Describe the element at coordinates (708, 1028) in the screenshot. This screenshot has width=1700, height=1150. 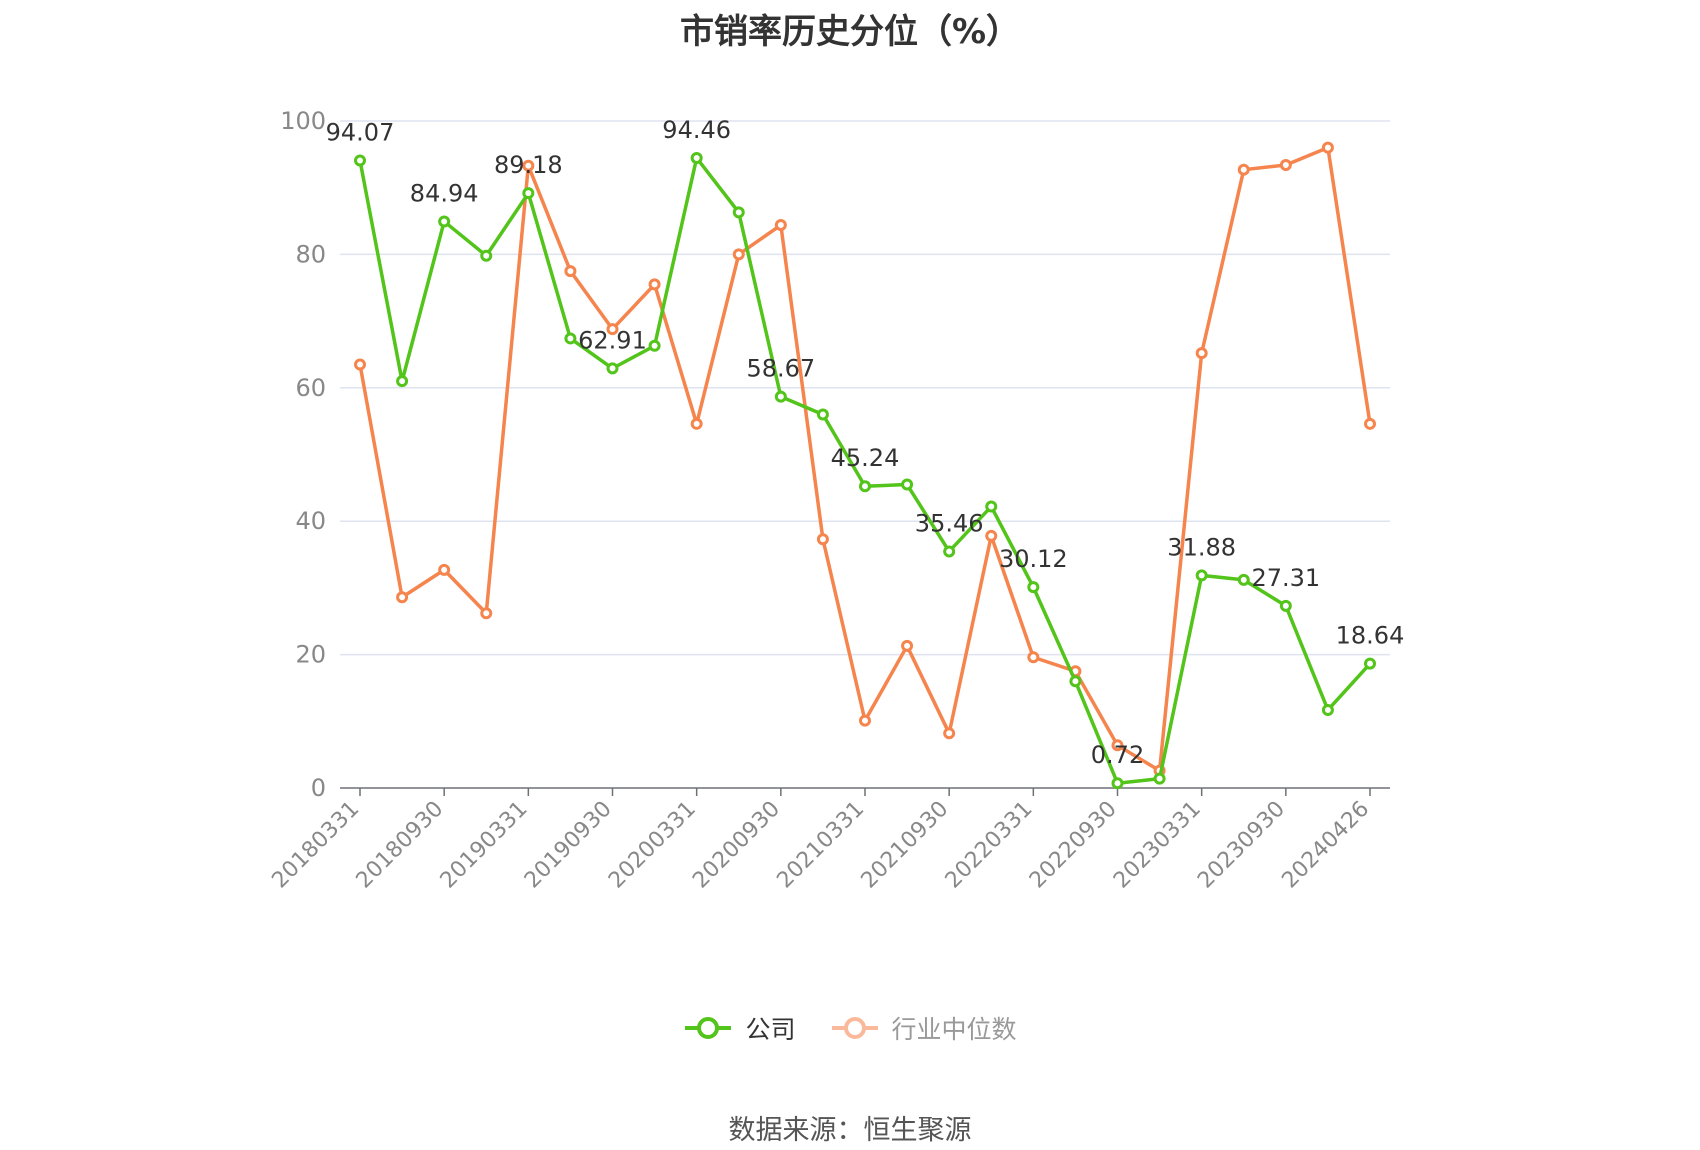
I see `legend-company-marker-icon` at that location.